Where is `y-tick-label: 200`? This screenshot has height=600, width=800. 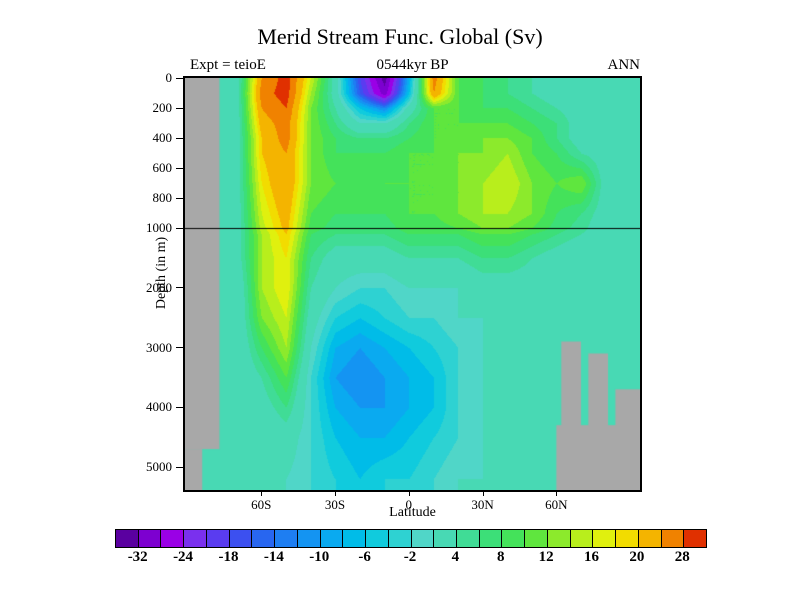 y-tick-label: 200 is located at coordinates (162, 107).